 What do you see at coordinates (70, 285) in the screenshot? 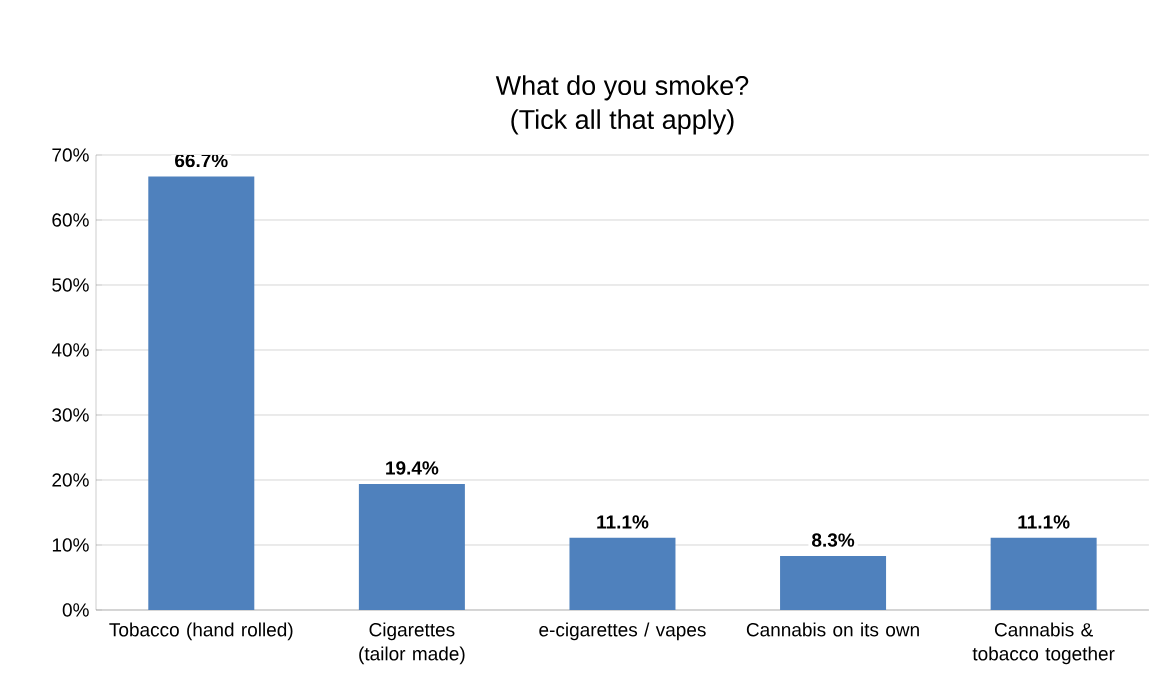
I see `y-tick-label: 50%` at bounding box center [70, 285].